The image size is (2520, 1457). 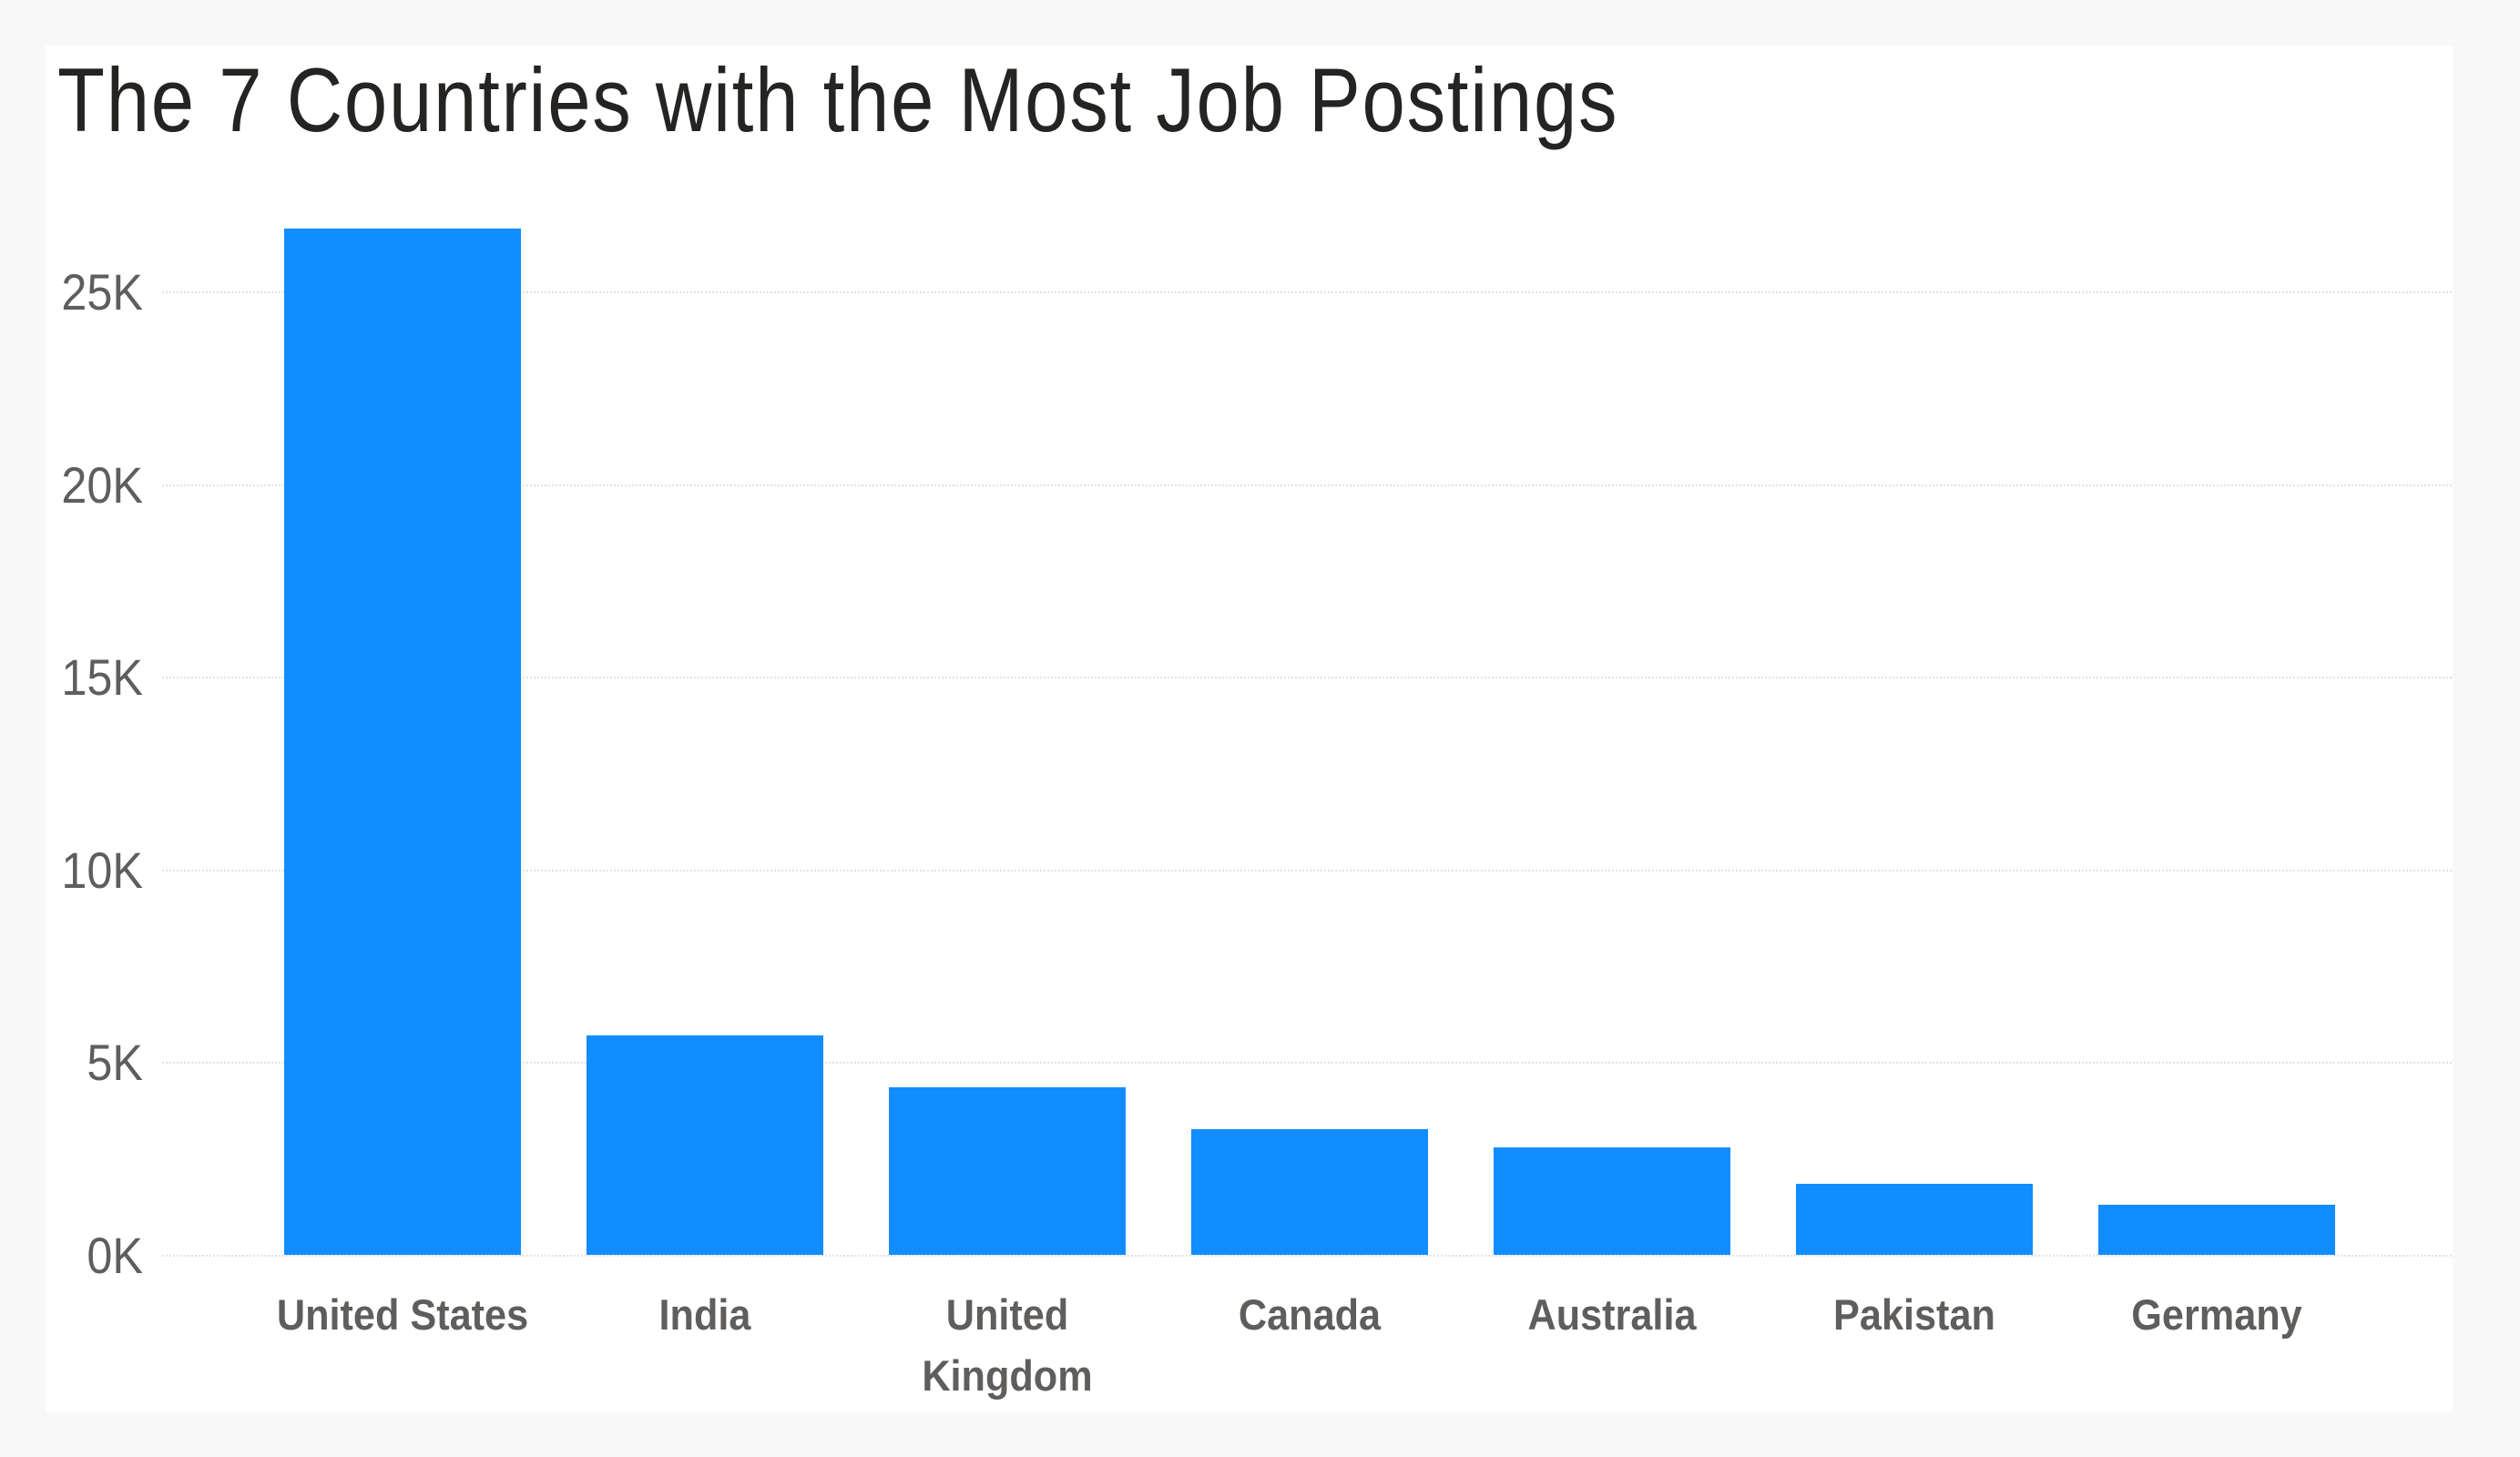 What do you see at coordinates (1914, 1220) in the screenshot?
I see `bar-pakistan` at bounding box center [1914, 1220].